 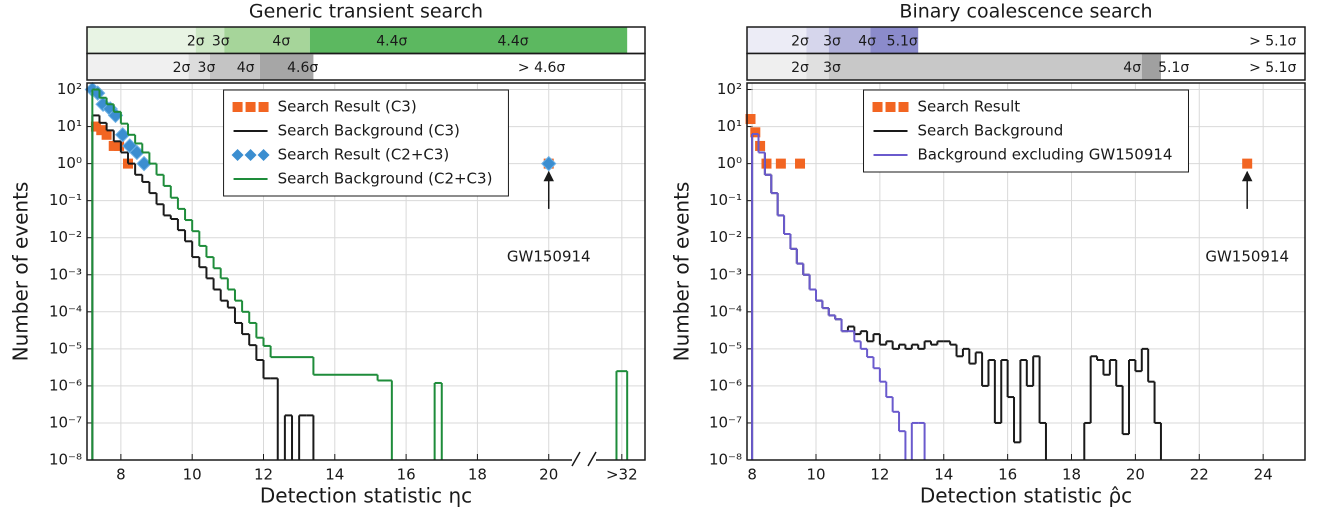 I want to click on y-tick-label: 10⁻⁸, so click(x=65, y=460).